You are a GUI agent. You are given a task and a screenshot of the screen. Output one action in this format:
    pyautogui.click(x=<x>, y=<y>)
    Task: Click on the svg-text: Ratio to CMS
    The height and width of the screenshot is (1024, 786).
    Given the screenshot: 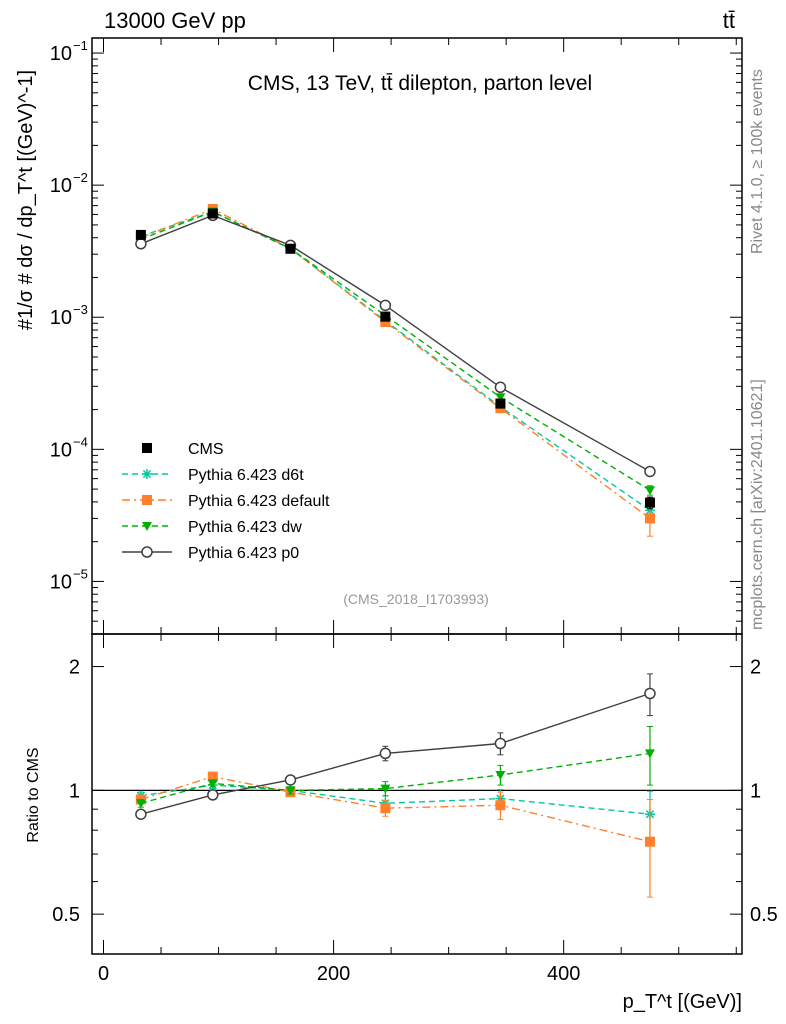 What is the action you would take?
    pyautogui.click(x=33, y=794)
    